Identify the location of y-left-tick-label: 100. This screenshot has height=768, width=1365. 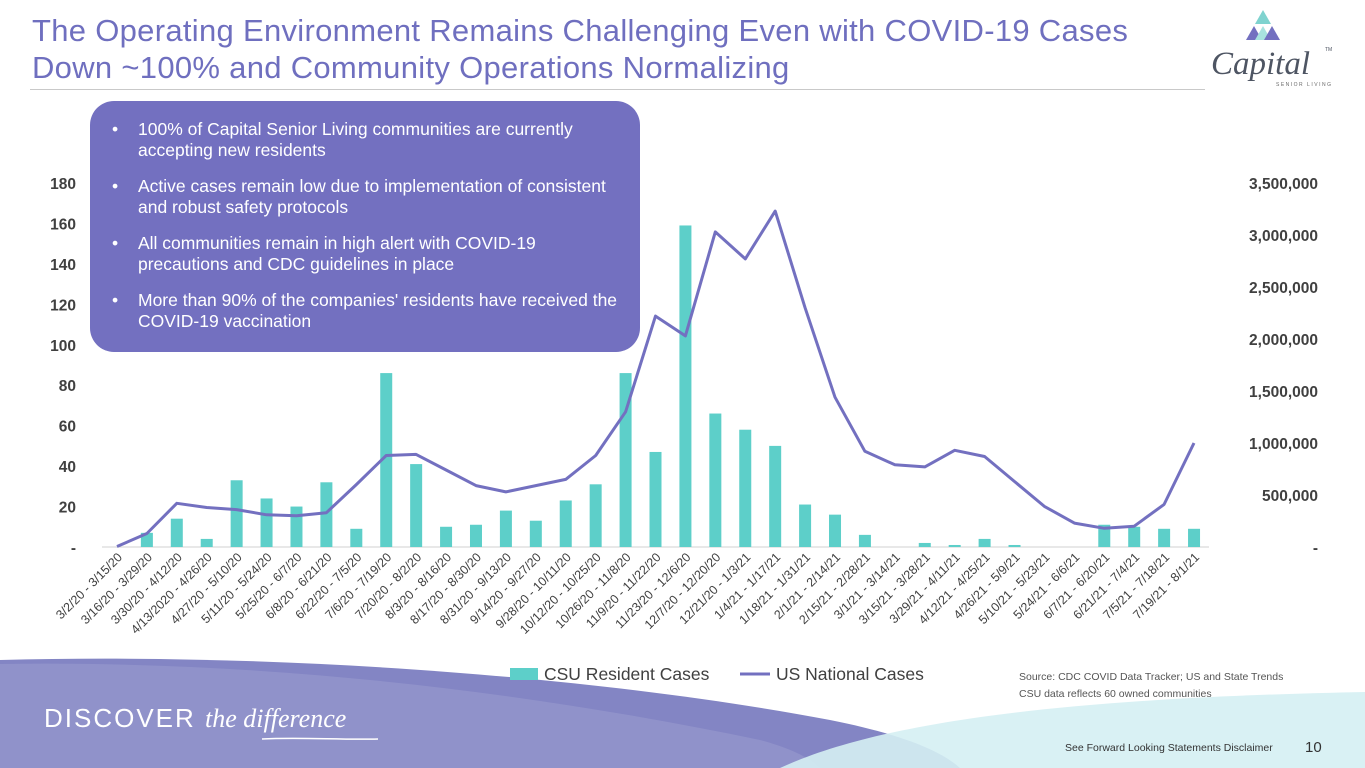
(63, 346).